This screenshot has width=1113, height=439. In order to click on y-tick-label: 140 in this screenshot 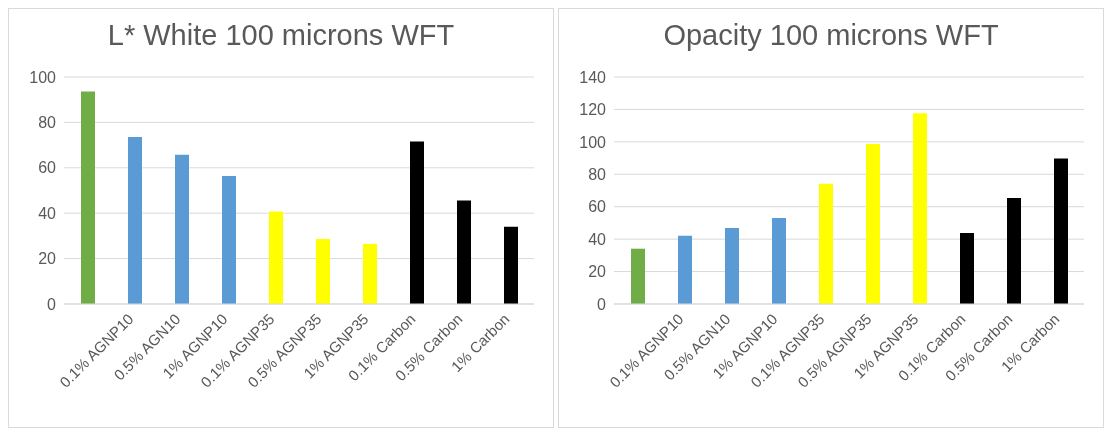, I will do `click(593, 77)`.